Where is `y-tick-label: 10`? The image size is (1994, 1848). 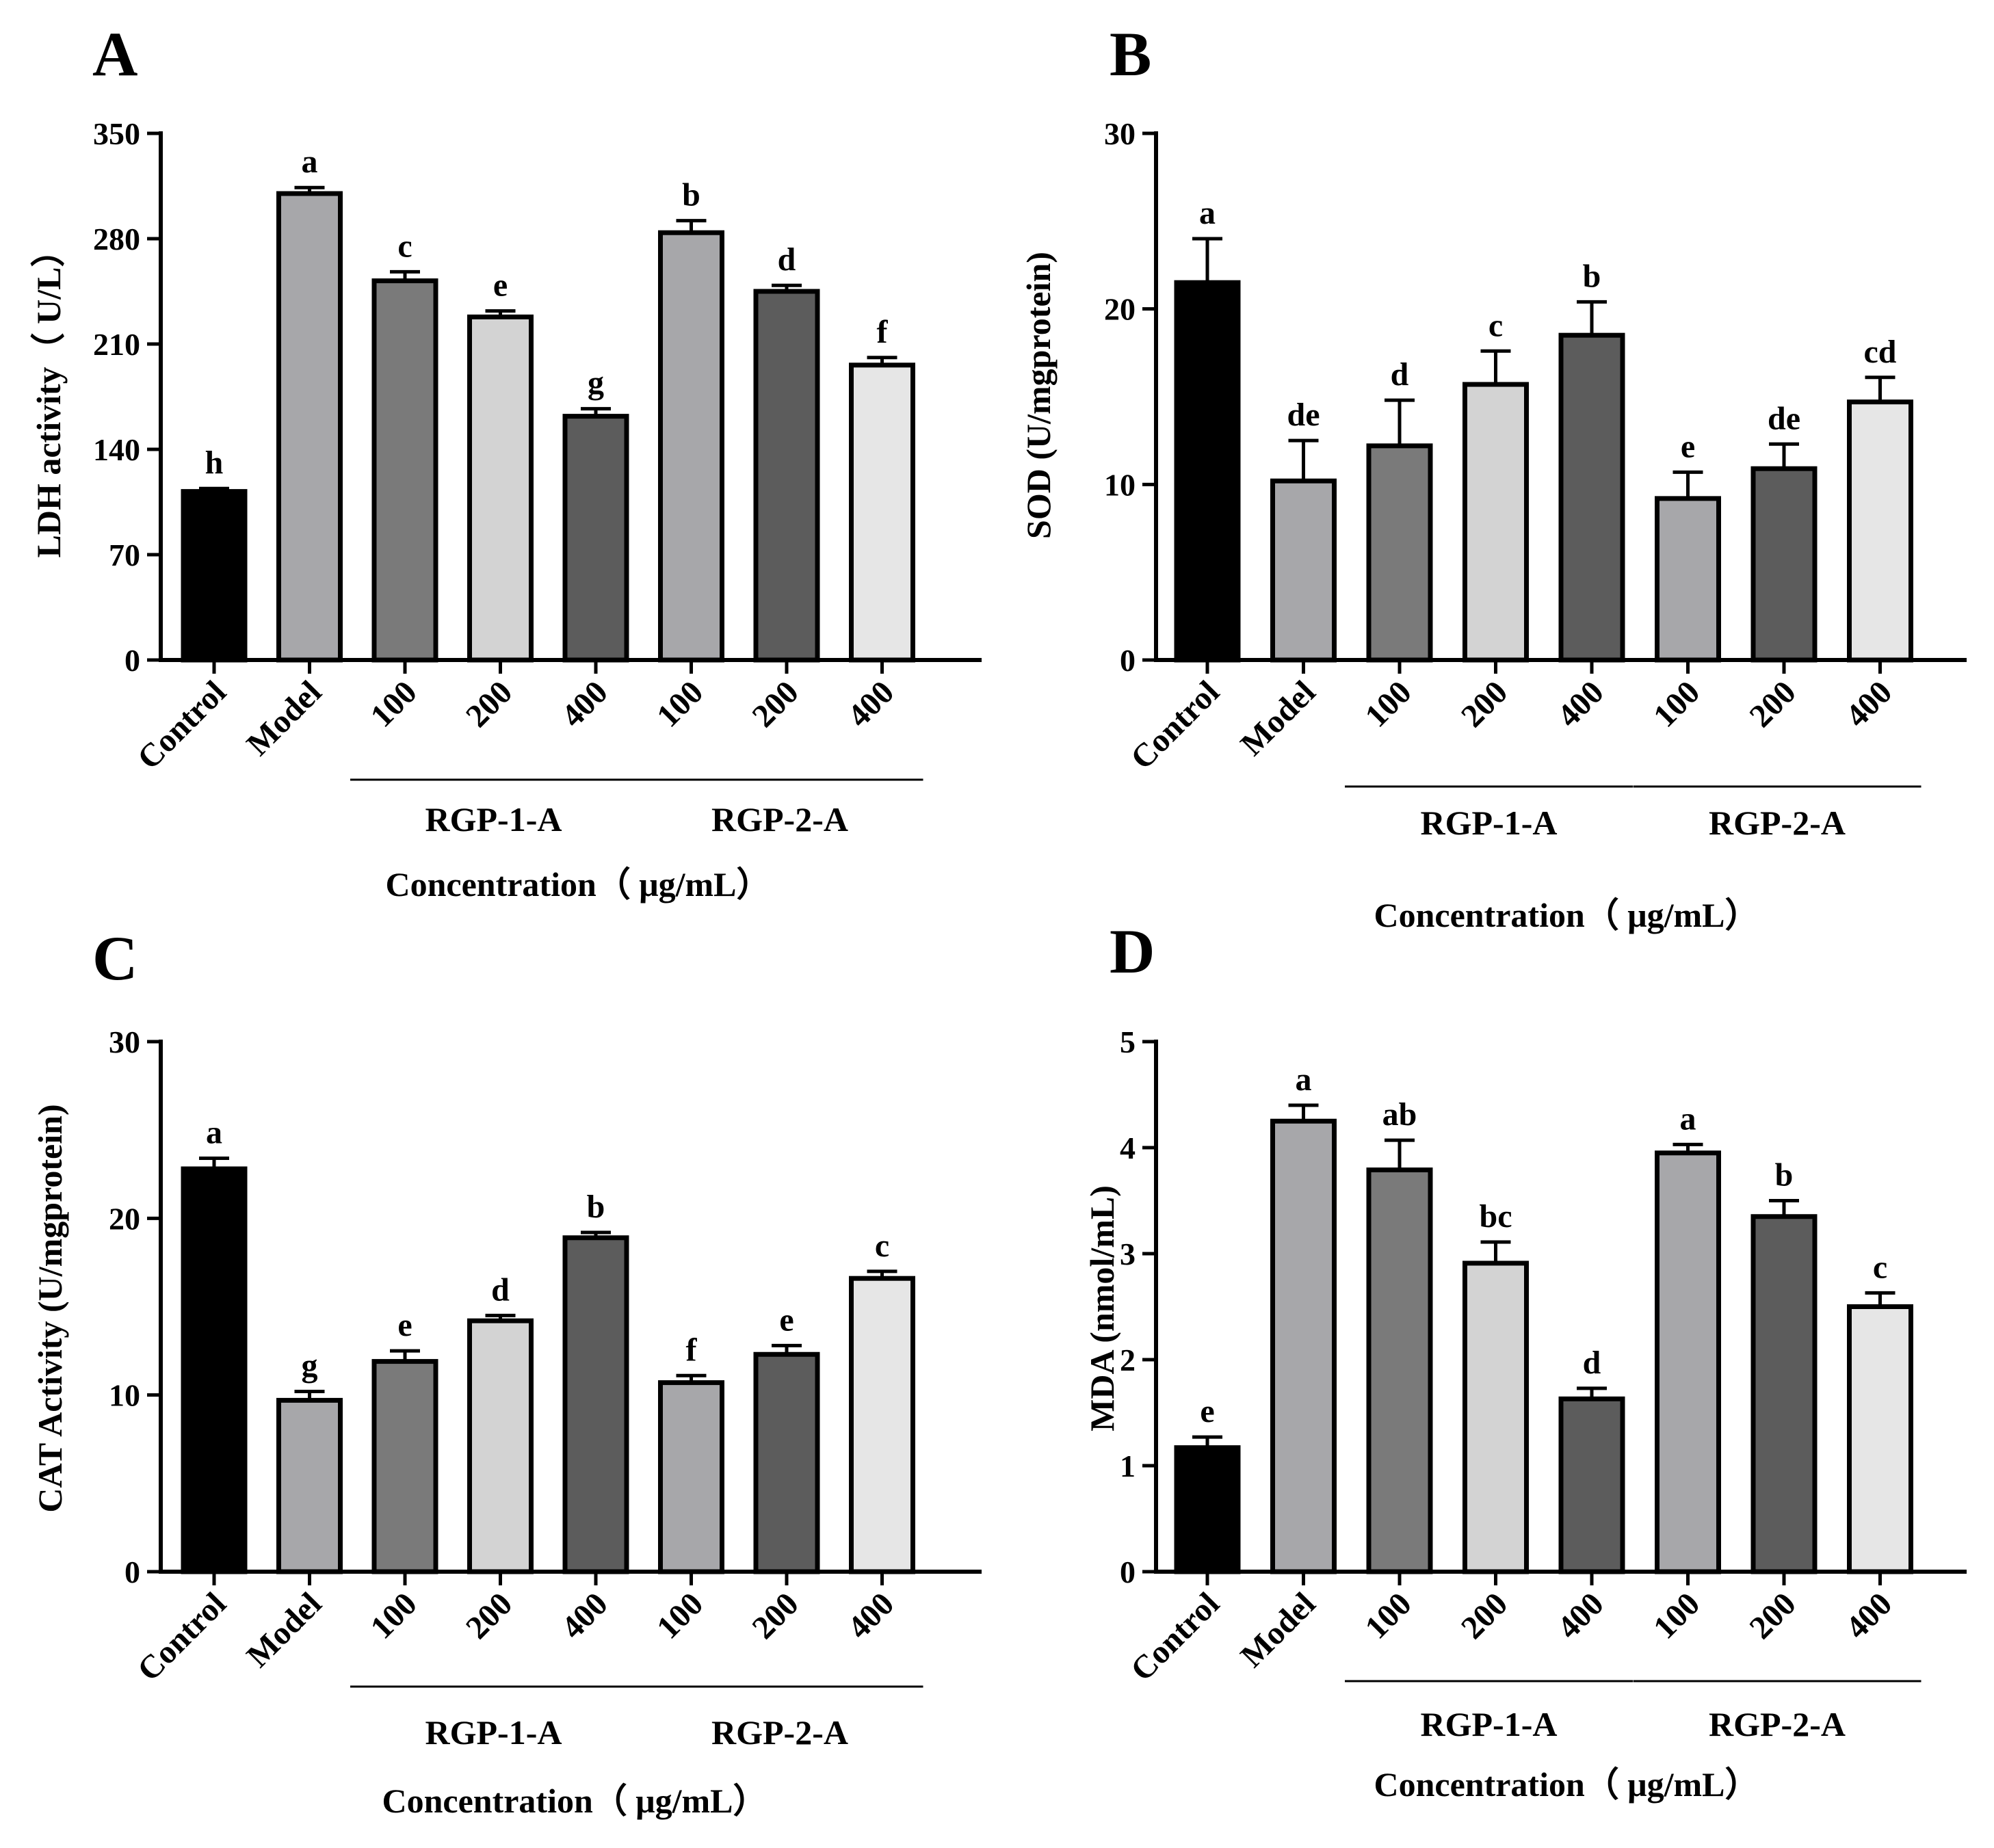 y-tick-label: 10 is located at coordinates (124, 1395).